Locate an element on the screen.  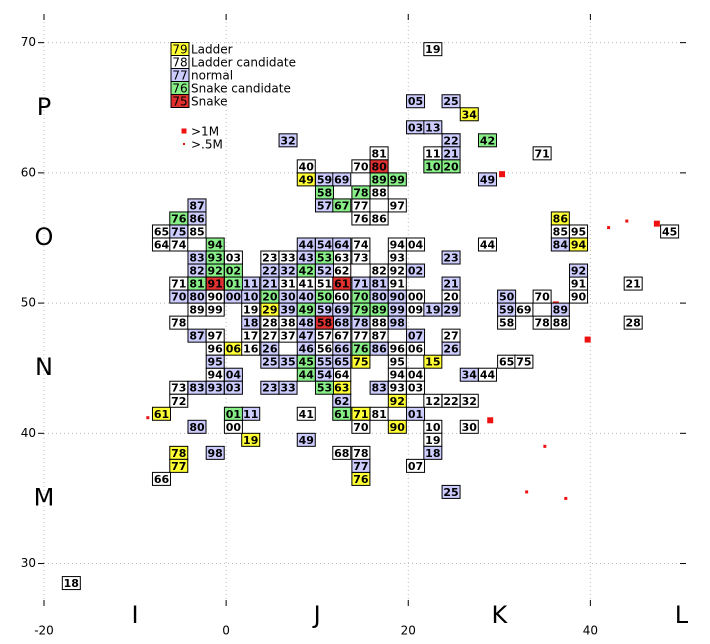
cell-label: 87 is located at coordinates (196, 205).